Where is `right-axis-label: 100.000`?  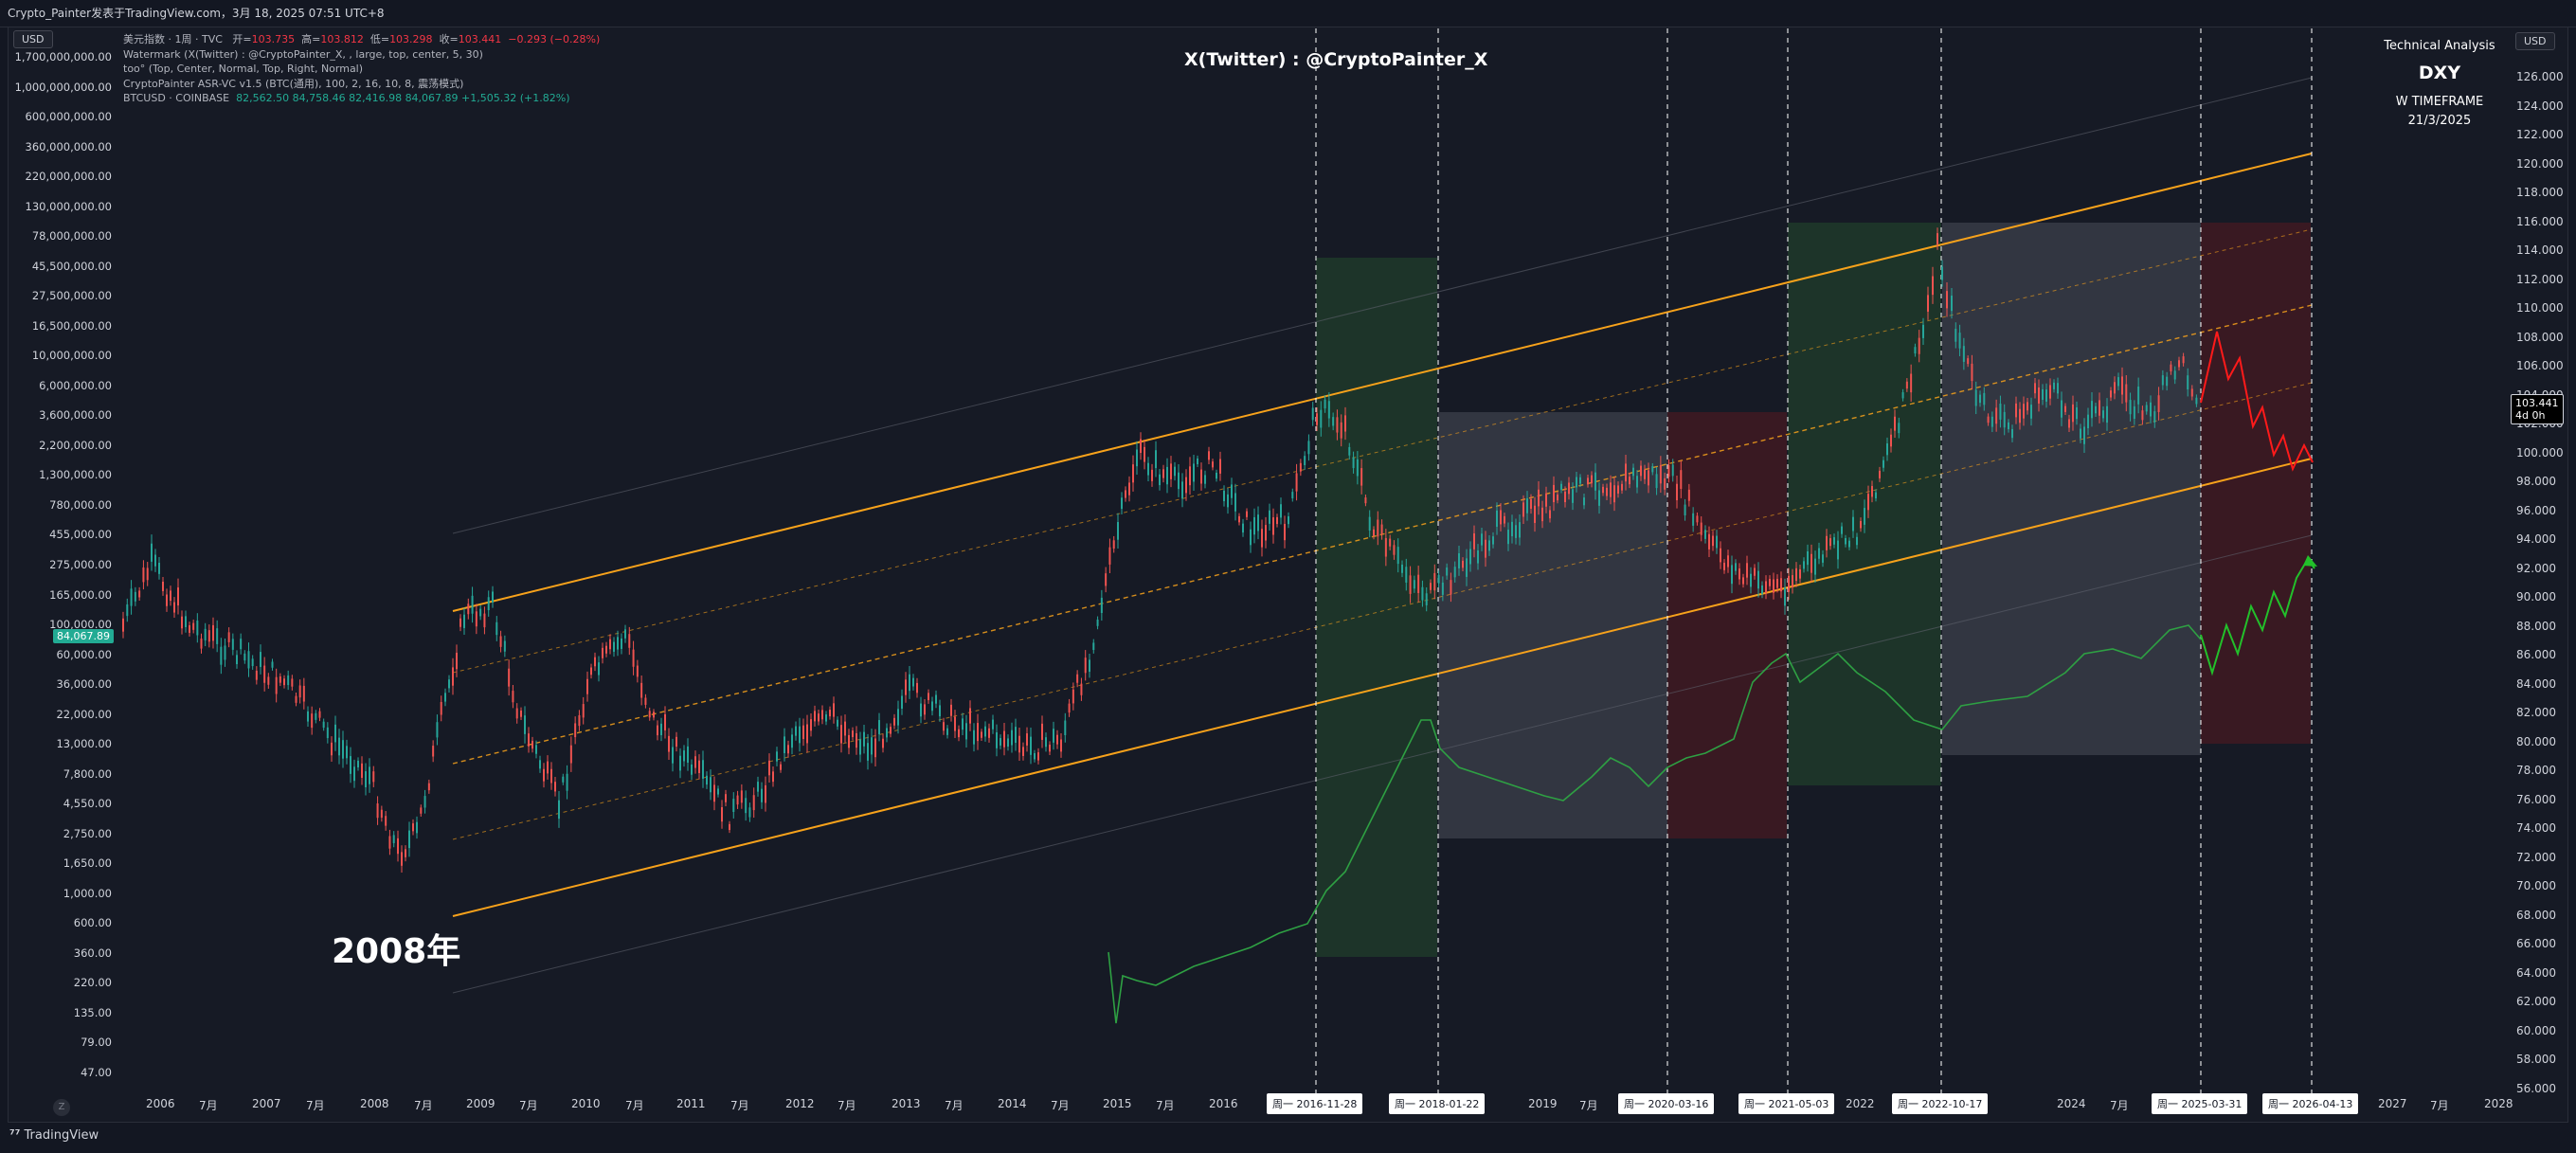 right-axis-label: 100.000 is located at coordinates (2540, 452).